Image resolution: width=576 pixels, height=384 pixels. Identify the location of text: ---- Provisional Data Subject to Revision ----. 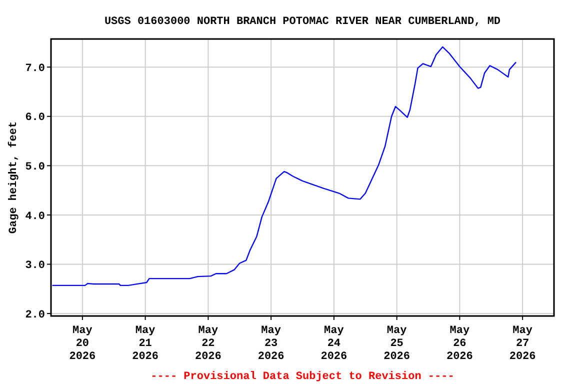
(302, 377).